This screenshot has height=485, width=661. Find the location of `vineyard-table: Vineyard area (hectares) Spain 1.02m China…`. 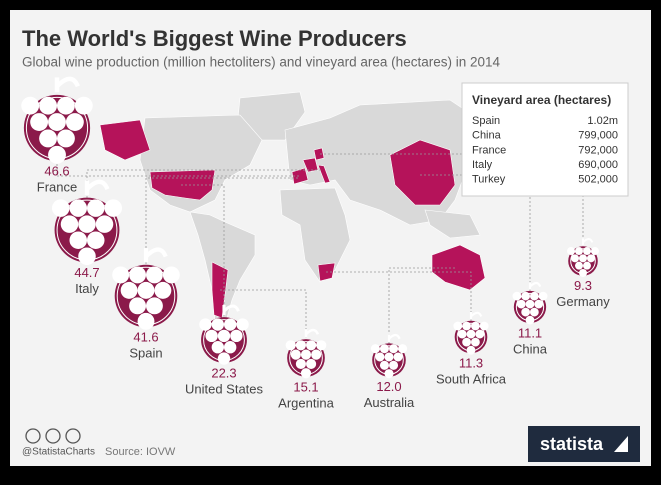

vineyard-table: Vineyard area (hectares) Spain 1.02m China… is located at coordinates (545, 139).